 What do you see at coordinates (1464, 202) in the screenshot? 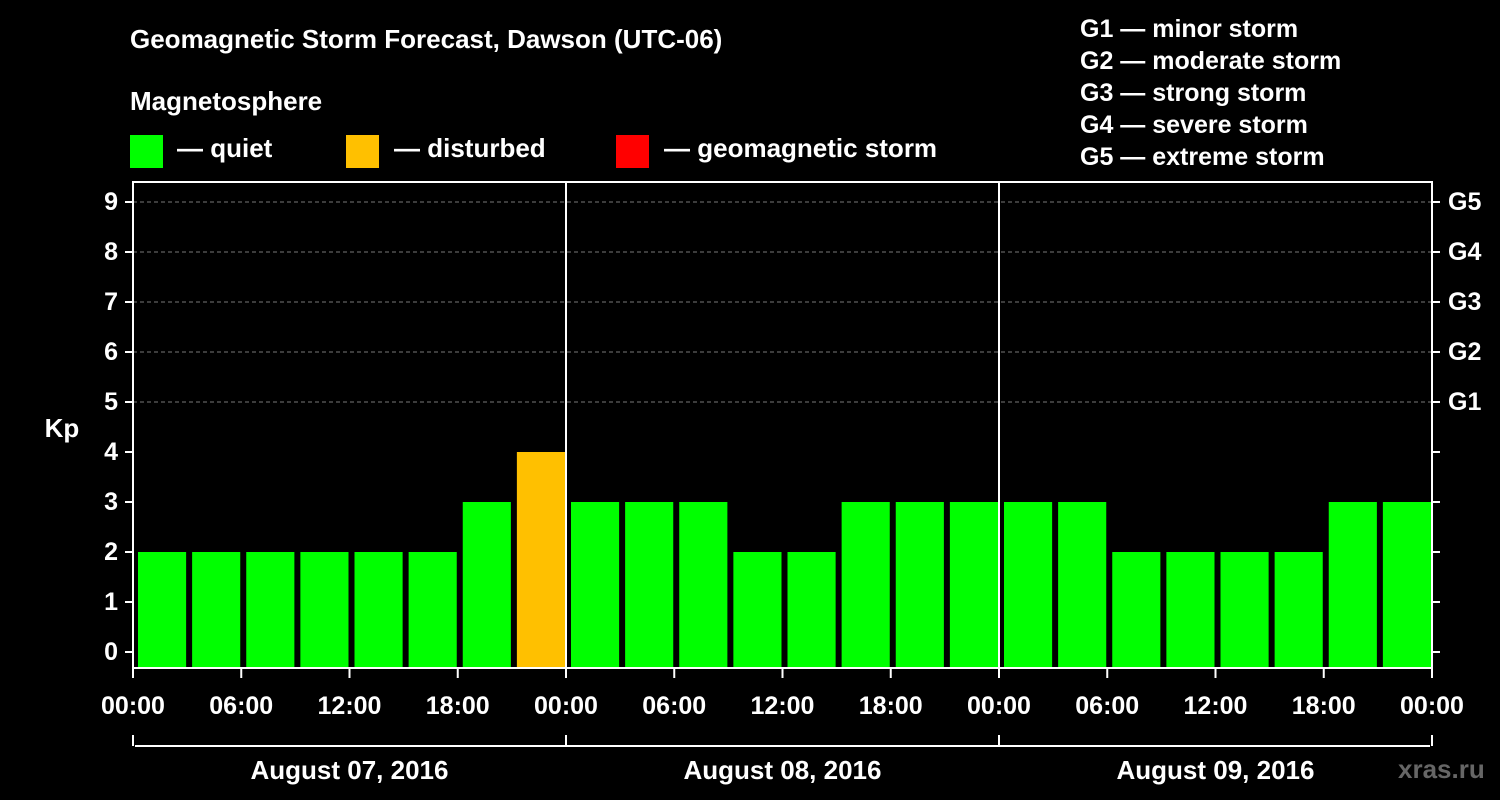
I see `storm-level-label: G5` at bounding box center [1464, 202].